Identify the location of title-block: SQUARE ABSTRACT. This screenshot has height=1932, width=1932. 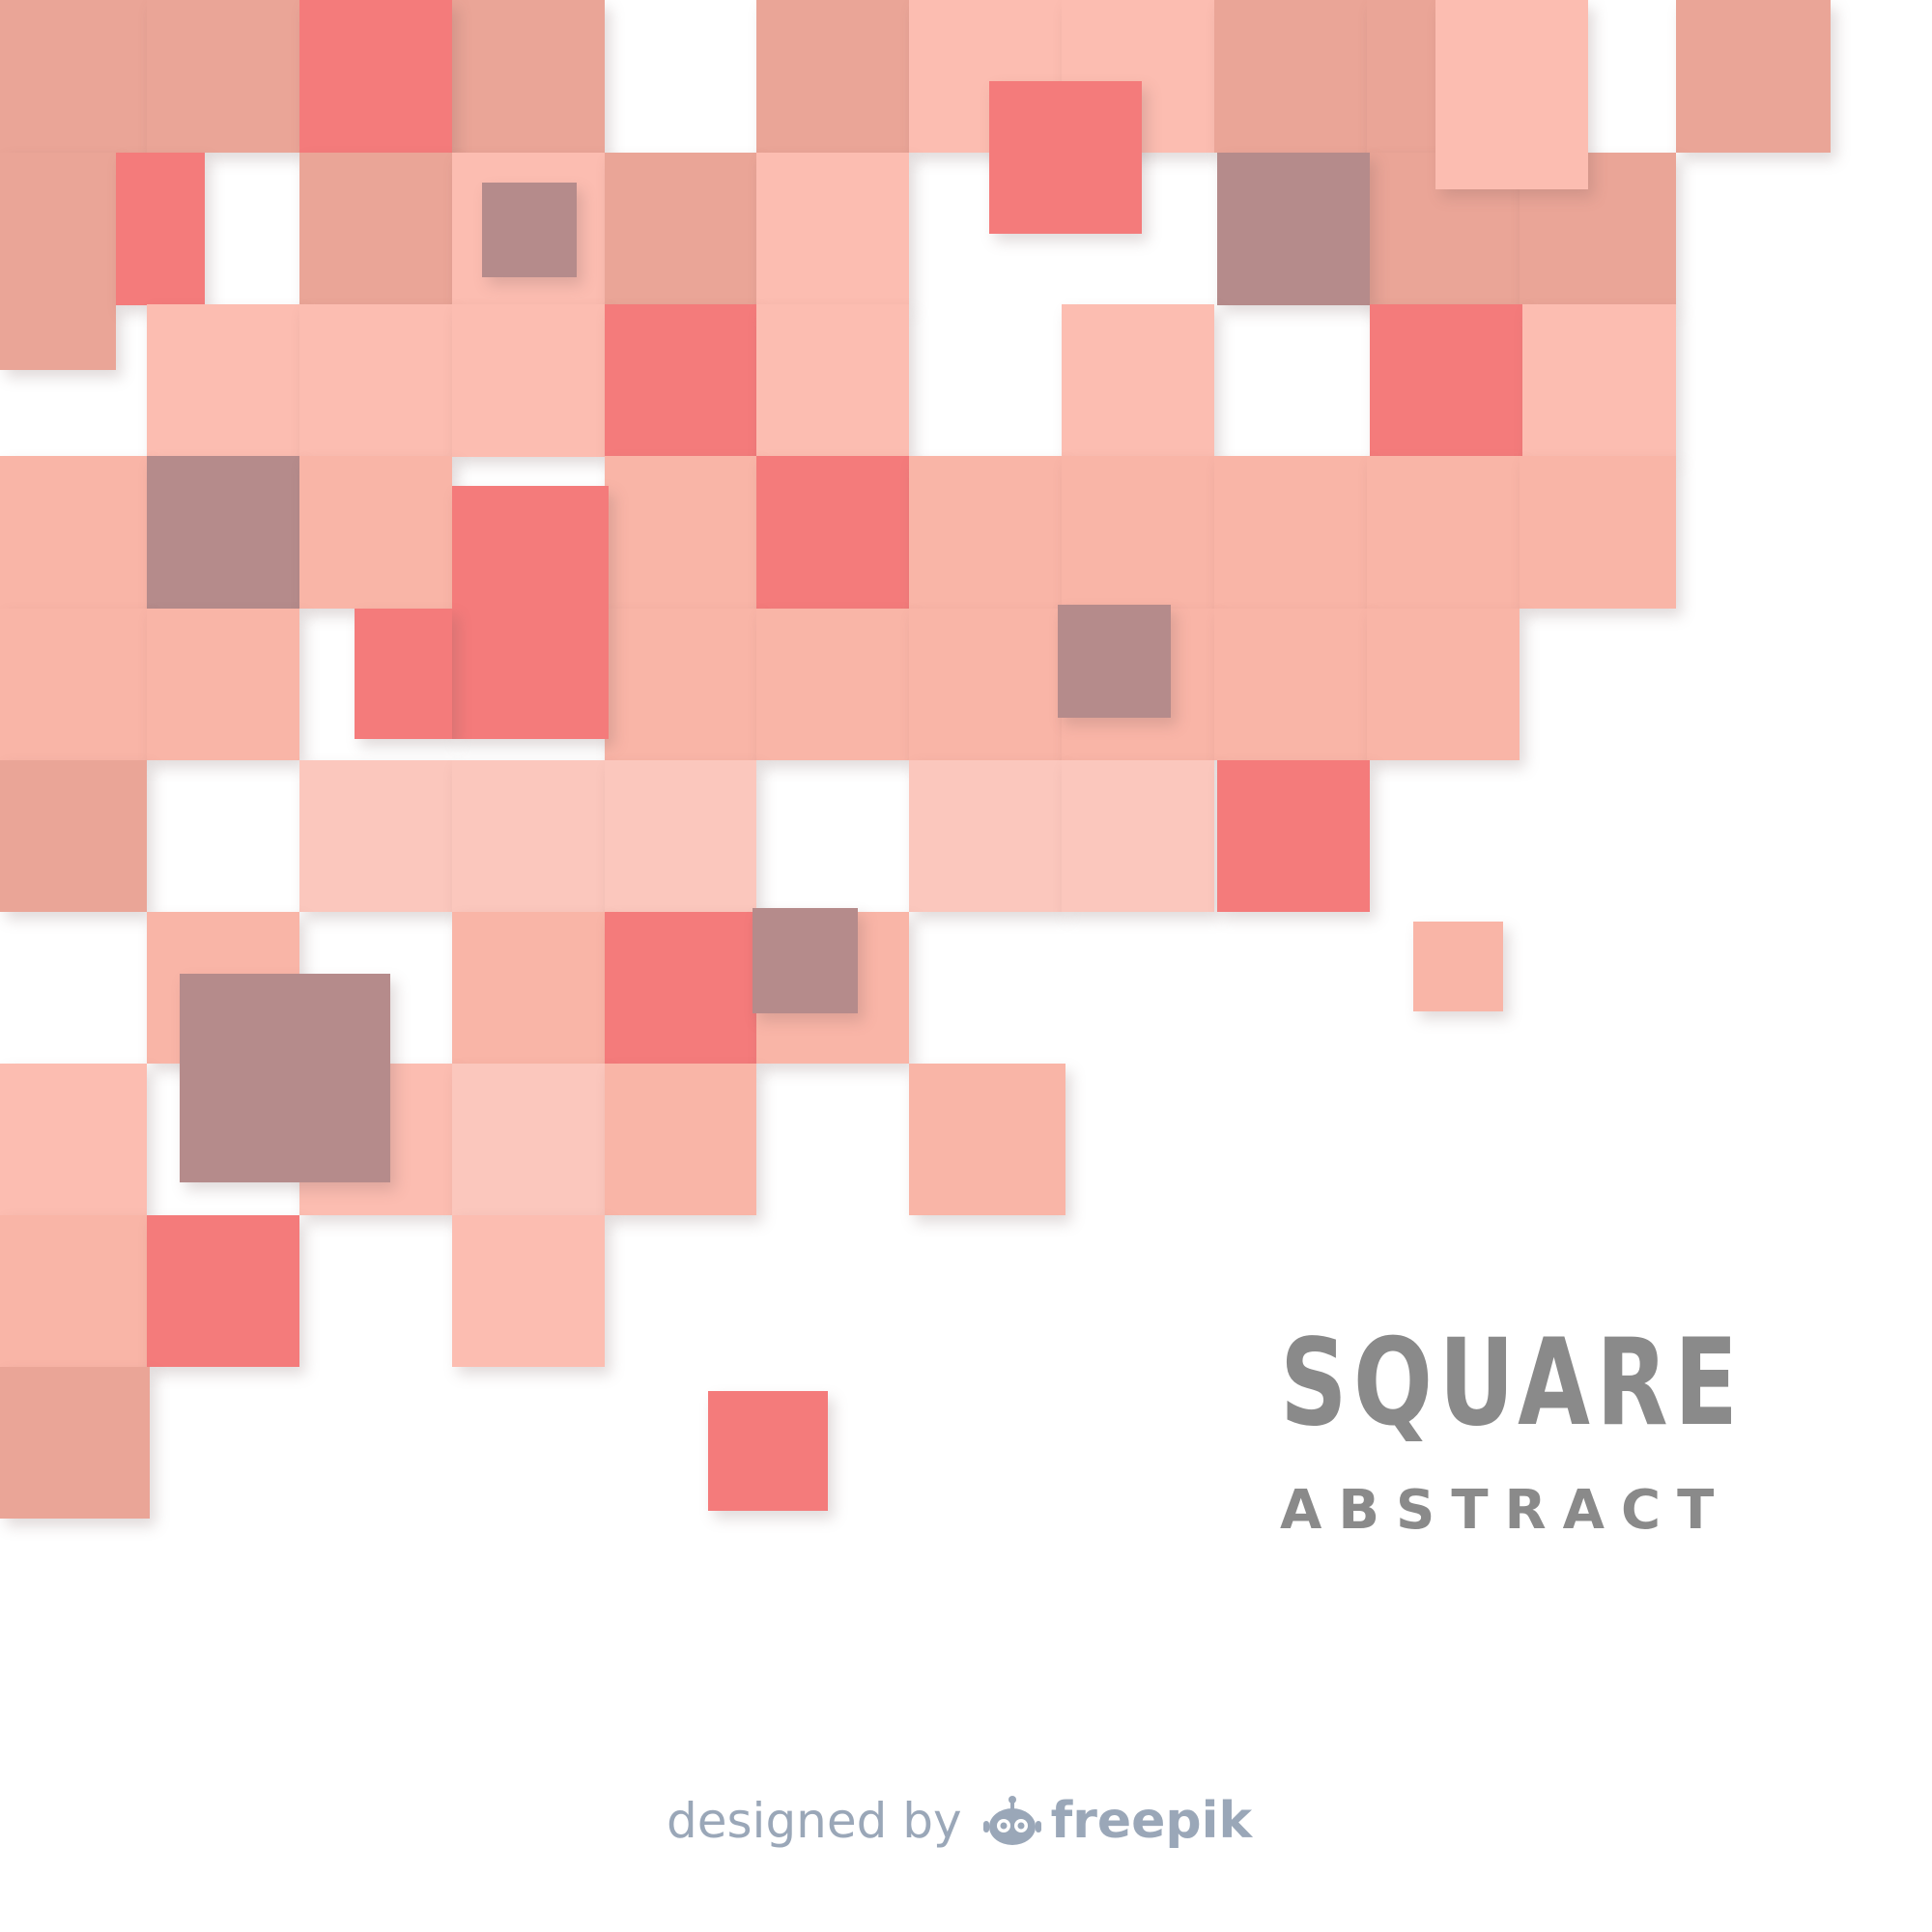
(1512, 1428).